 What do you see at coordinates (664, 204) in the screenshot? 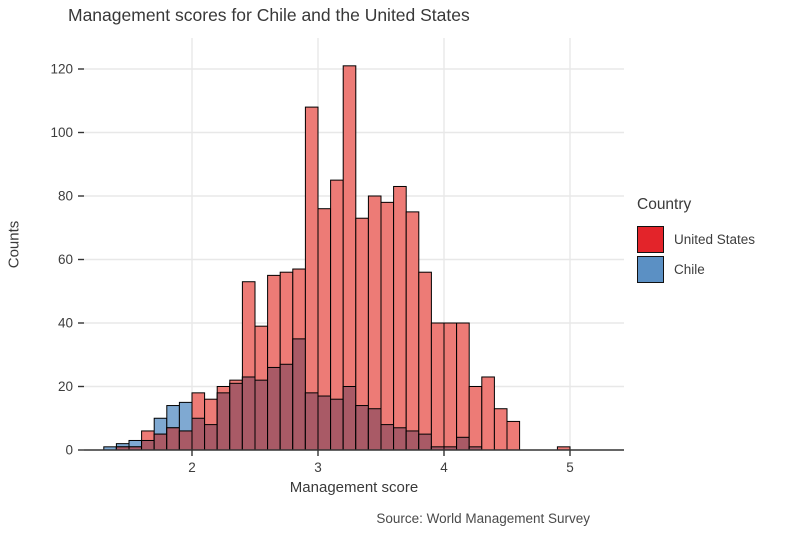
I see `legend-title: Country` at bounding box center [664, 204].